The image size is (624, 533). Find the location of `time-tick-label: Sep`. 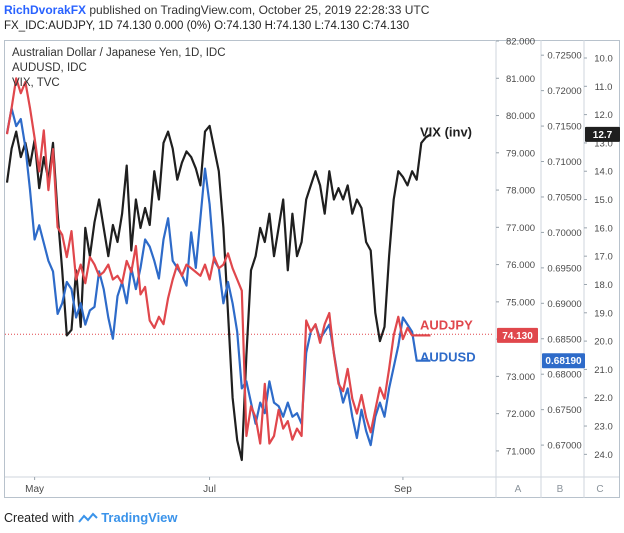

time-tick-label: Sep is located at coordinates (403, 489).